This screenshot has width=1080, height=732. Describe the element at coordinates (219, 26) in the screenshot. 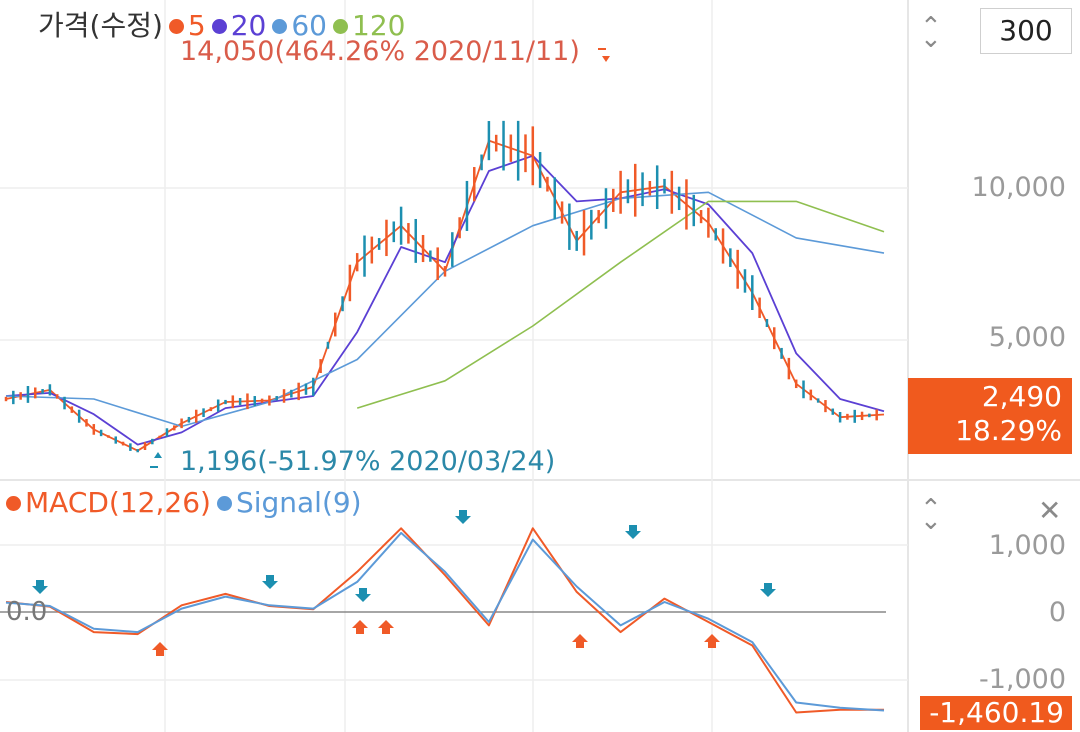

I see `ma20-dot` at that location.